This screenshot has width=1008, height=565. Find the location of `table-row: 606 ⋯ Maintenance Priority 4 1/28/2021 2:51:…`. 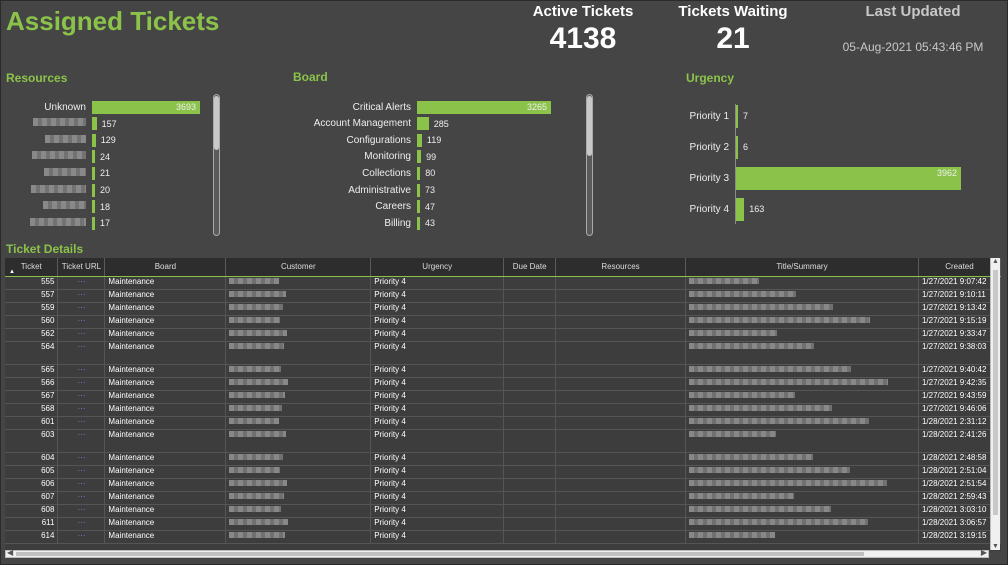

table-row: 606 ⋯ Maintenance Priority 4 1/28/2021 2:51:… is located at coordinates (503, 485).